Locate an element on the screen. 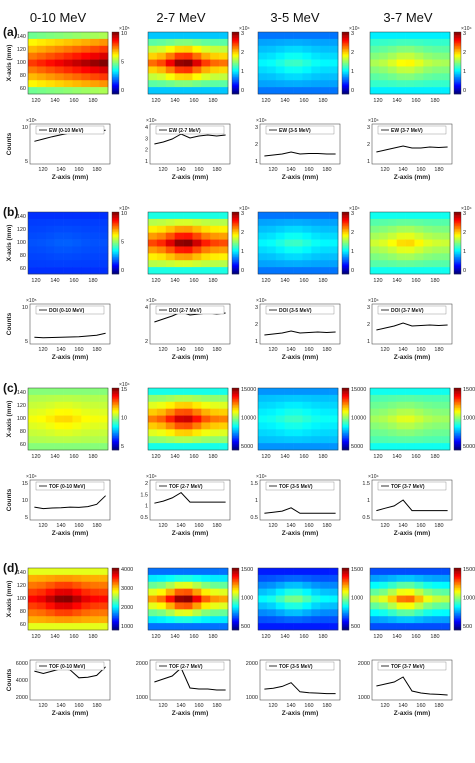  line-ytick-label: 1.5 is located at coordinates (144, 495).